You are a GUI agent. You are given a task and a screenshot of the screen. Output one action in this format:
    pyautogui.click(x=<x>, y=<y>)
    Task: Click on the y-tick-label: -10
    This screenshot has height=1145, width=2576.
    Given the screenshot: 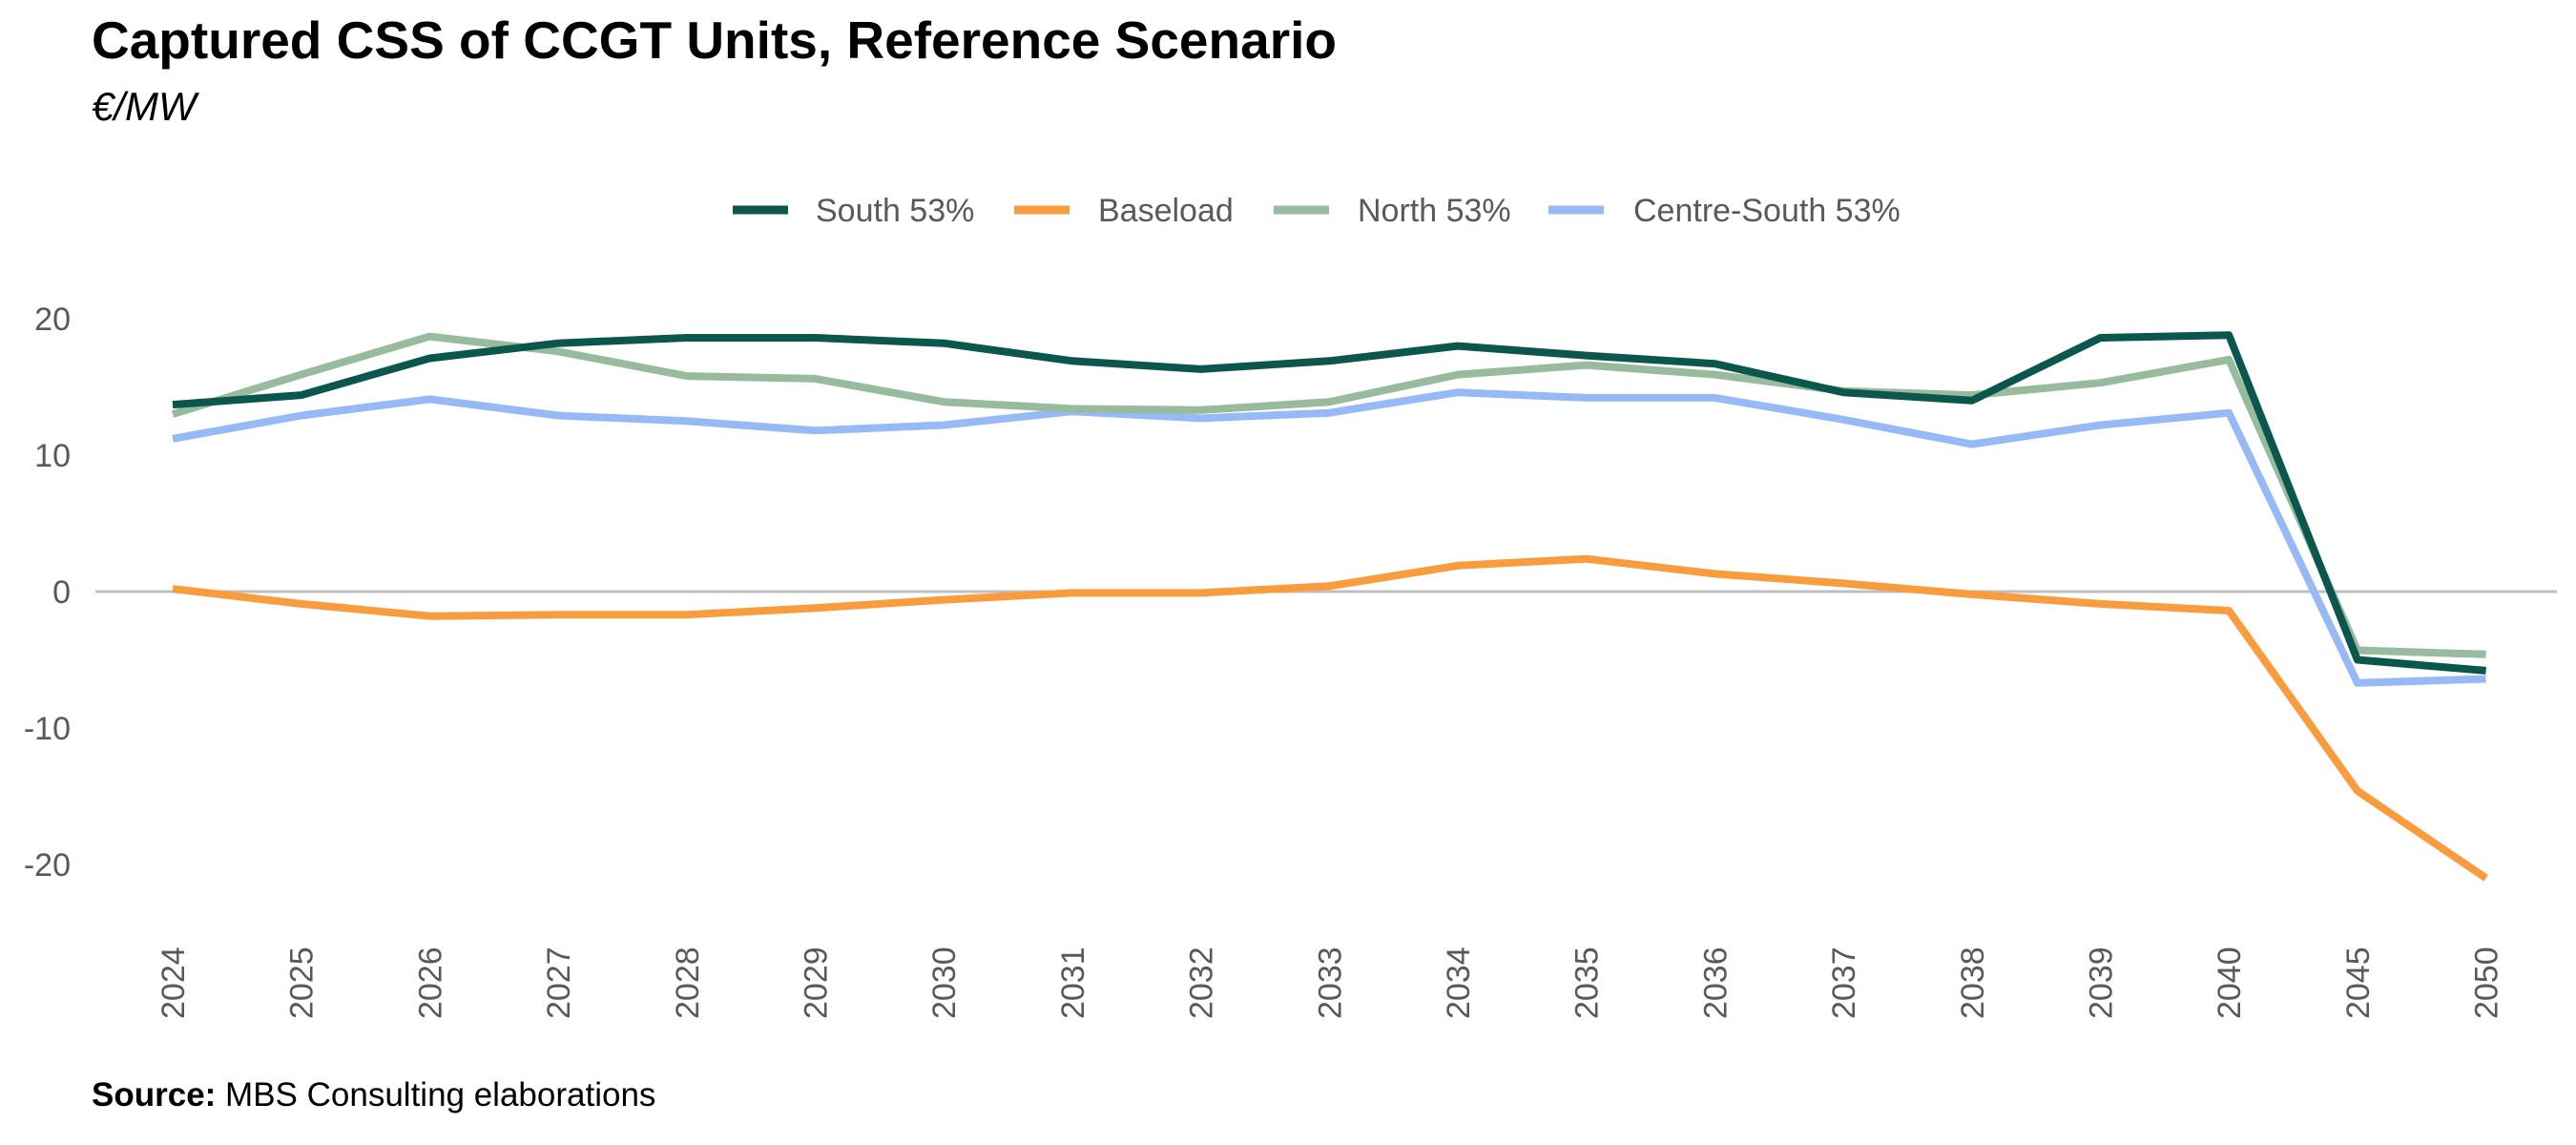 What is the action you would take?
    pyautogui.click(x=47, y=729)
    